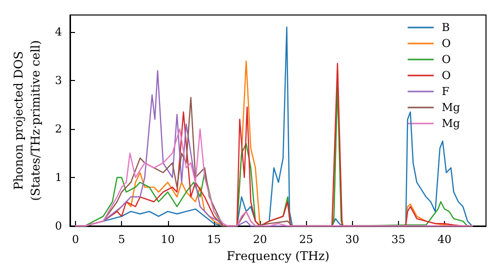 The width and height of the screenshot is (500, 280). Describe the element at coordinates (58, 226) in the screenshot. I see `y-tick-label: 0` at that location.